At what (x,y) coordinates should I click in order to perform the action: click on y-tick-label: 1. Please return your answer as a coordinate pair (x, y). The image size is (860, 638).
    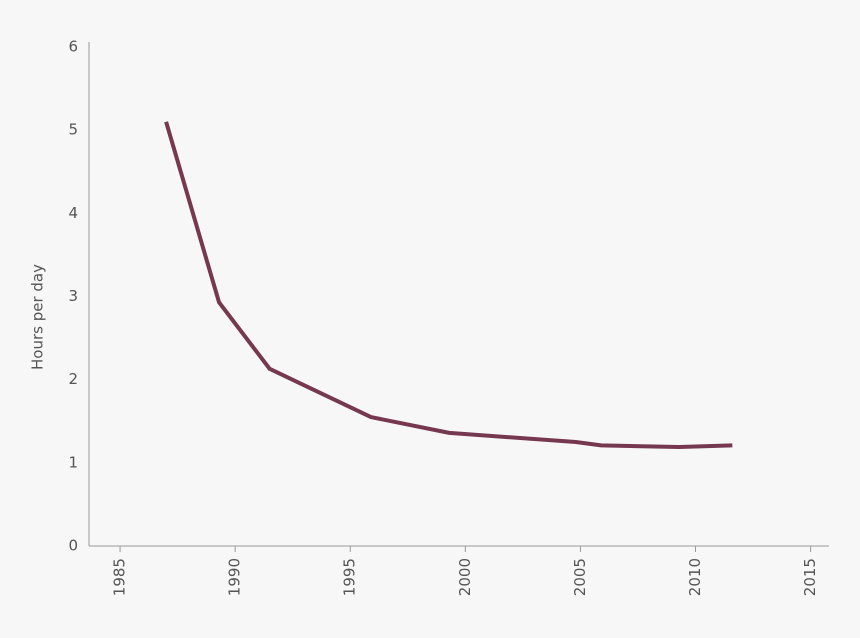
    Looking at the image, I should click on (73, 462).